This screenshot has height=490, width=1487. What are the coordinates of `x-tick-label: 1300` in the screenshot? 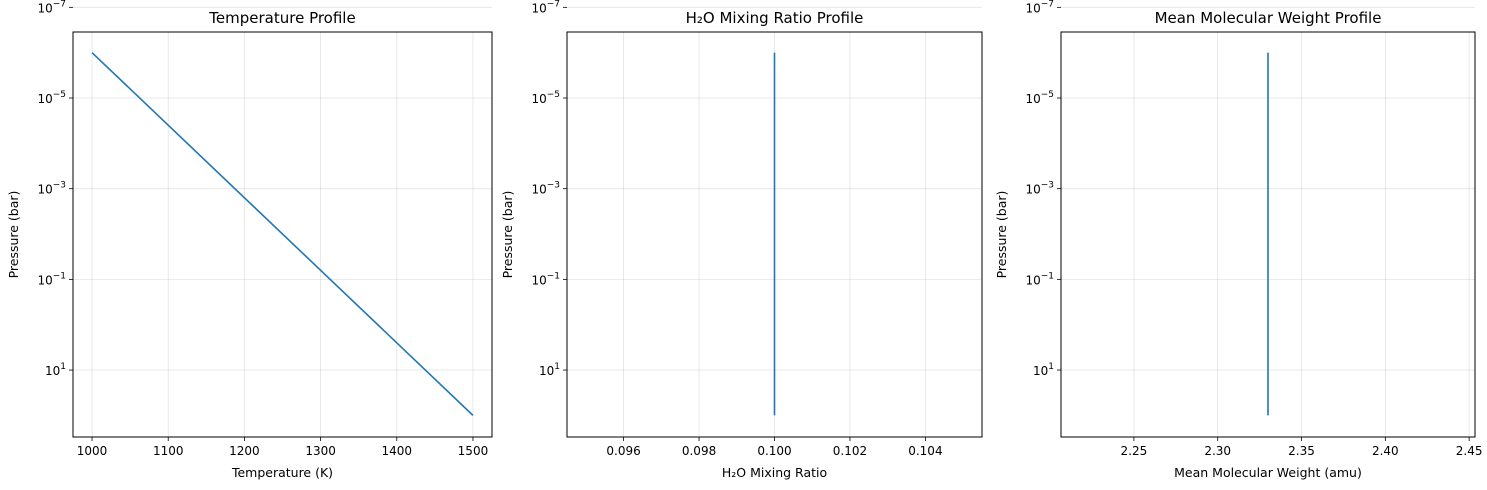 It's located at (320, 451).